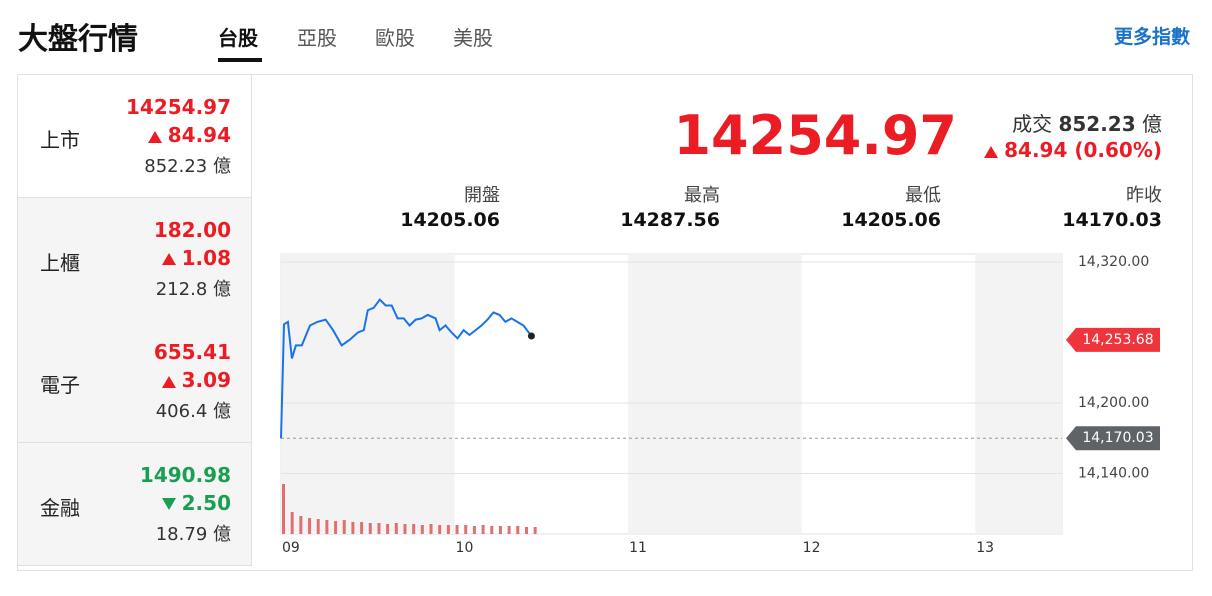 This screenshot has width=1212, height=596. I want to click on volume-label: 成交, so click(1032, 124).